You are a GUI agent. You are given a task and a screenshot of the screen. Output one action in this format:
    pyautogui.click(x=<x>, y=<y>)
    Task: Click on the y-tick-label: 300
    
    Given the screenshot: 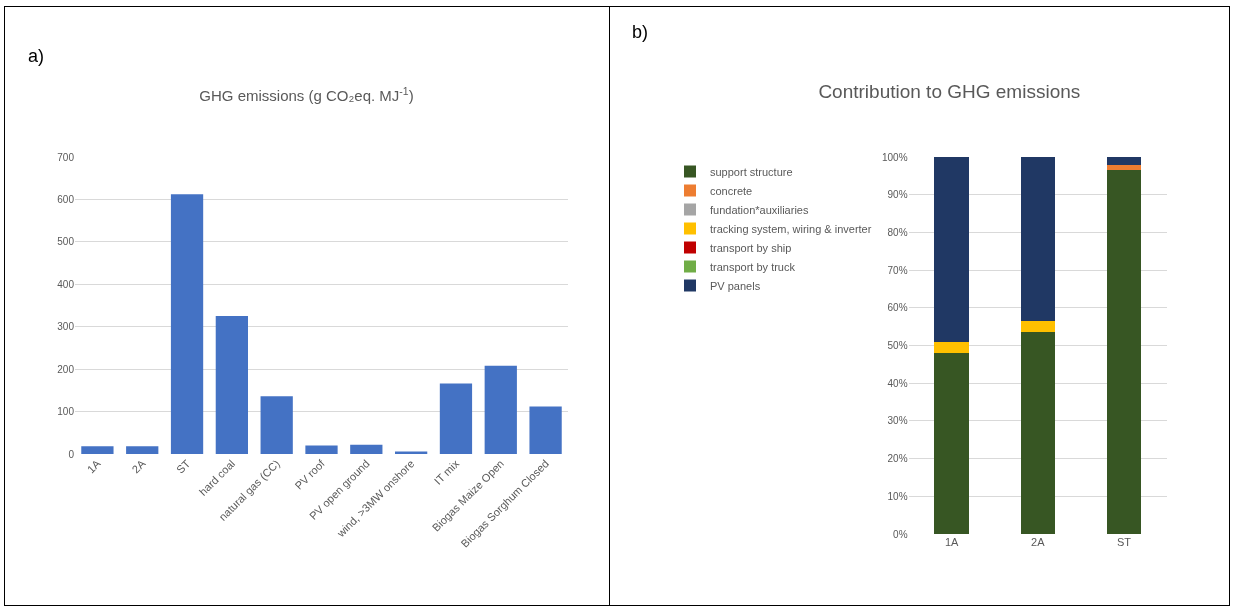 What is the action you would take?
    pyautogui.click(x=66, y=327)
    